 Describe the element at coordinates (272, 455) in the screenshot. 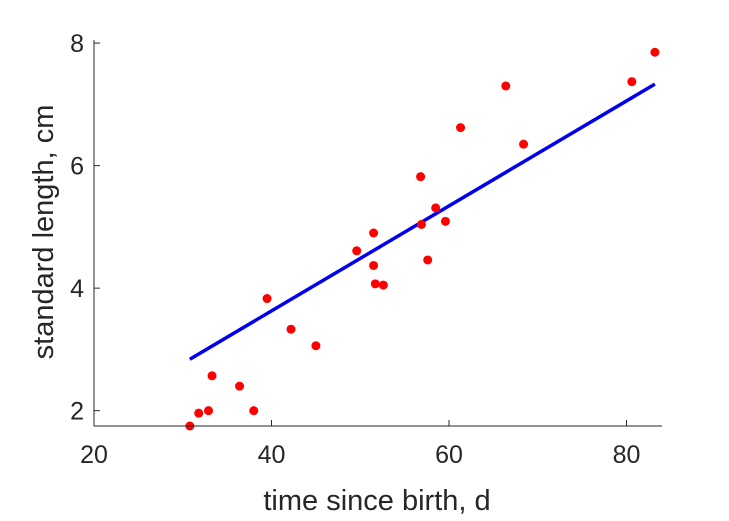

I see `x-tick-label: 40` at that location.